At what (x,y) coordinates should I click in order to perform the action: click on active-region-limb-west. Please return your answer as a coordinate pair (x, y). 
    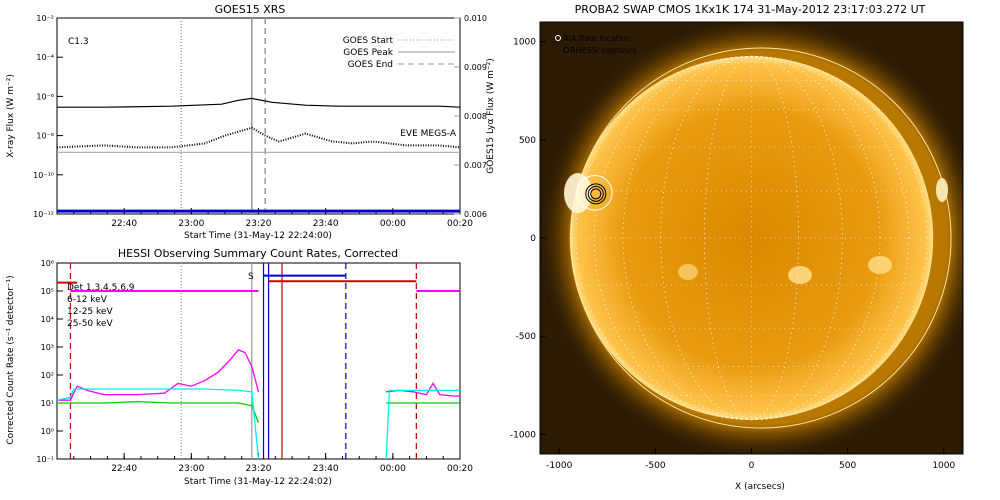
    Looking at the image, I should click on (942, 190).